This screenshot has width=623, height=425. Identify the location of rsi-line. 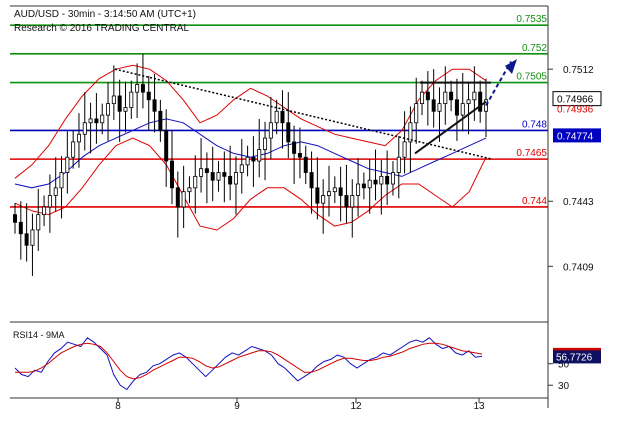
(248, 364).